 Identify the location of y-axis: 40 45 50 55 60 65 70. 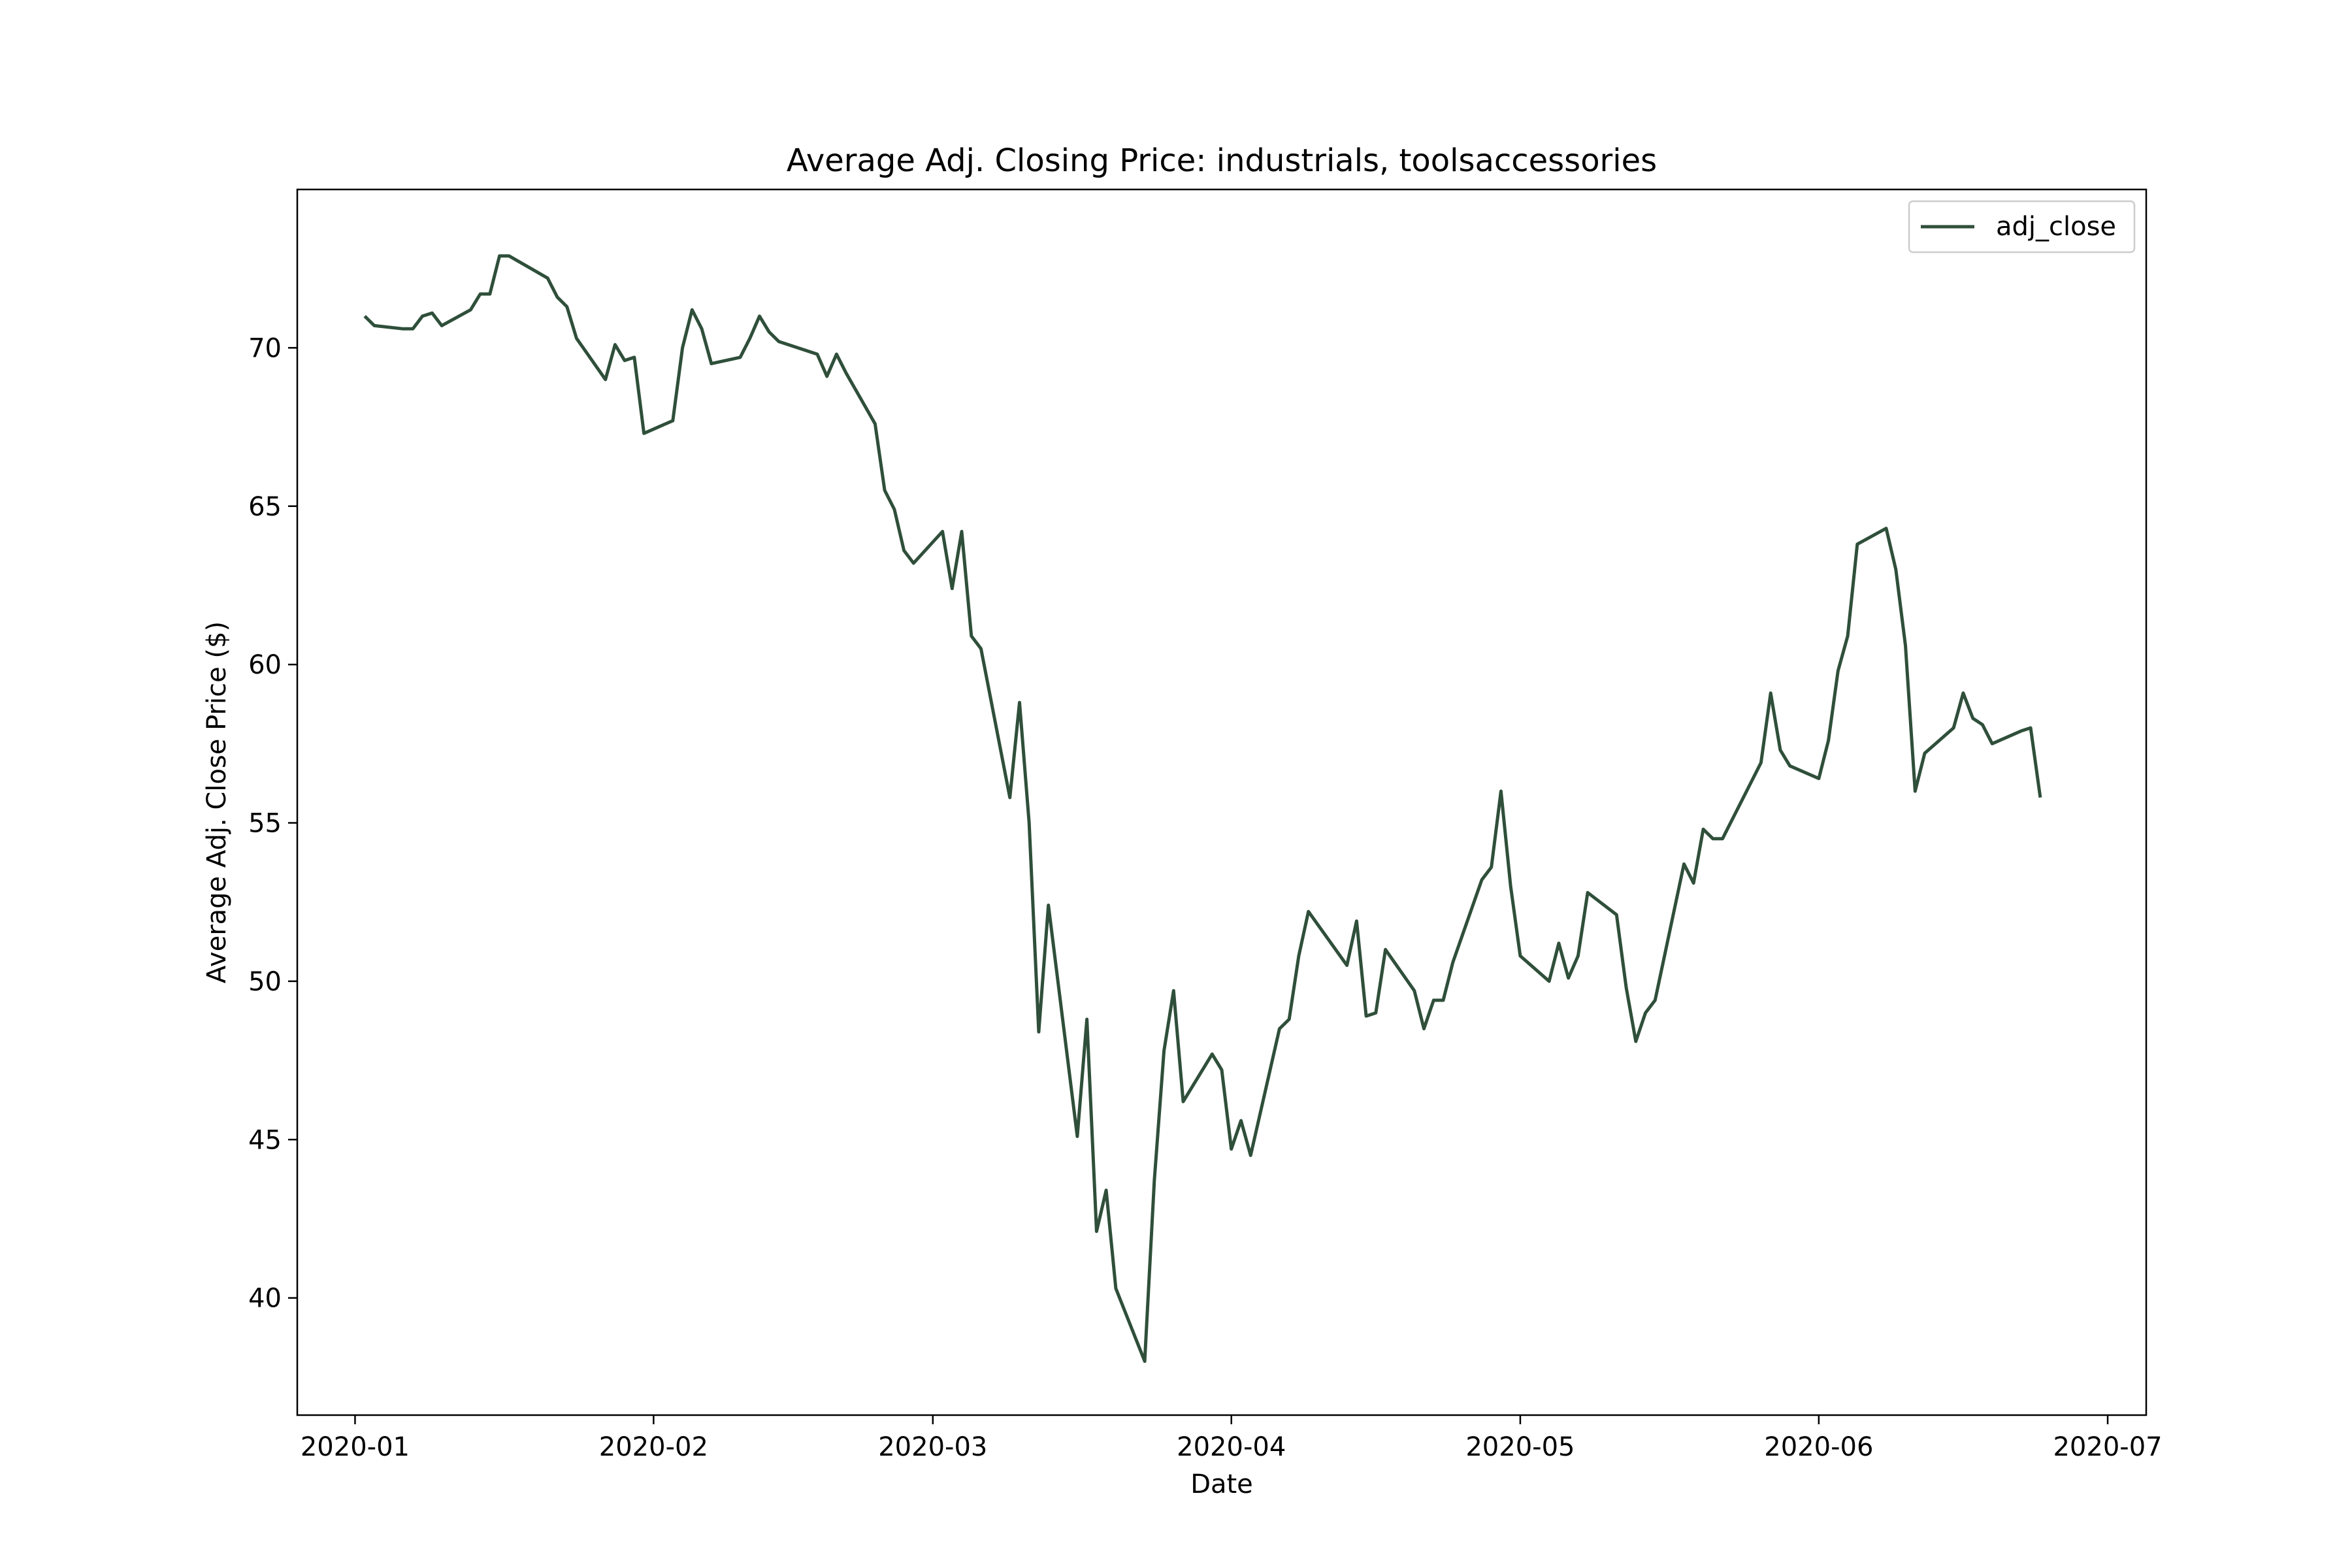
(272, 823).